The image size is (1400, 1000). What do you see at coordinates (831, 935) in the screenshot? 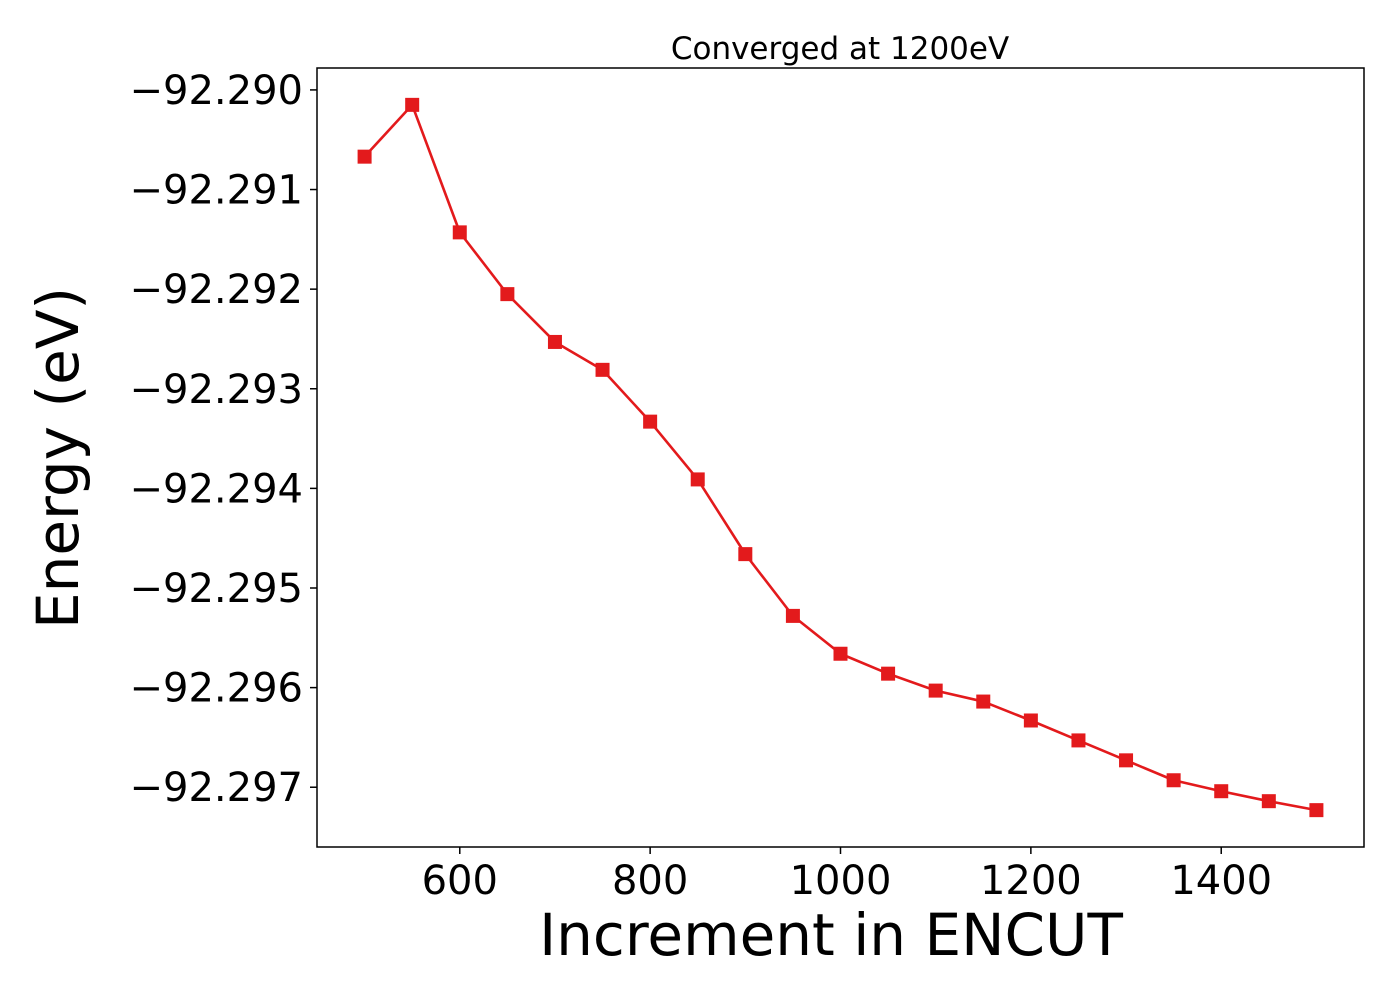
I see `x-axis-title: Increment in ENCUT` at bounding box center [831, 935].